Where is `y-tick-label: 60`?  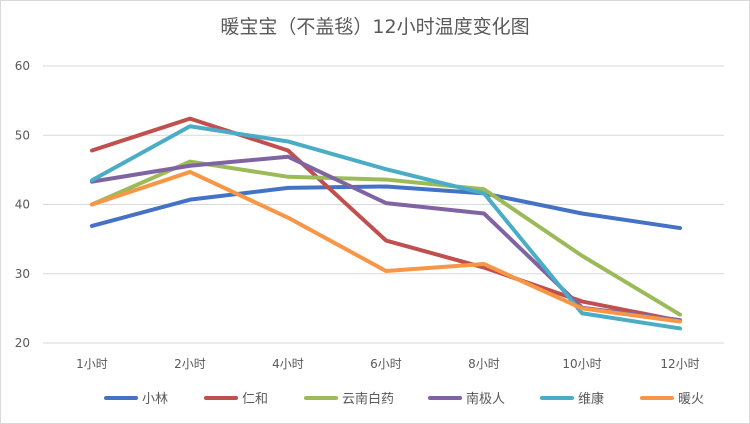 y-tick-label: 60 is located at coordinates (22, 66).